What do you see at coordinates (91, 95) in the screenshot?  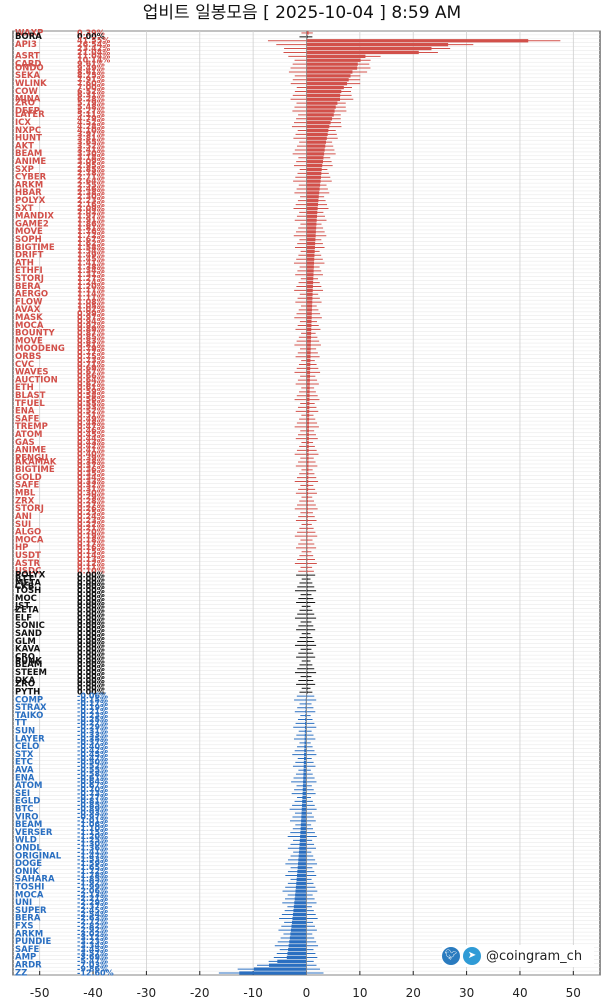 I see `row-percent-label: 6.31%` at bounding box center [91, 95].